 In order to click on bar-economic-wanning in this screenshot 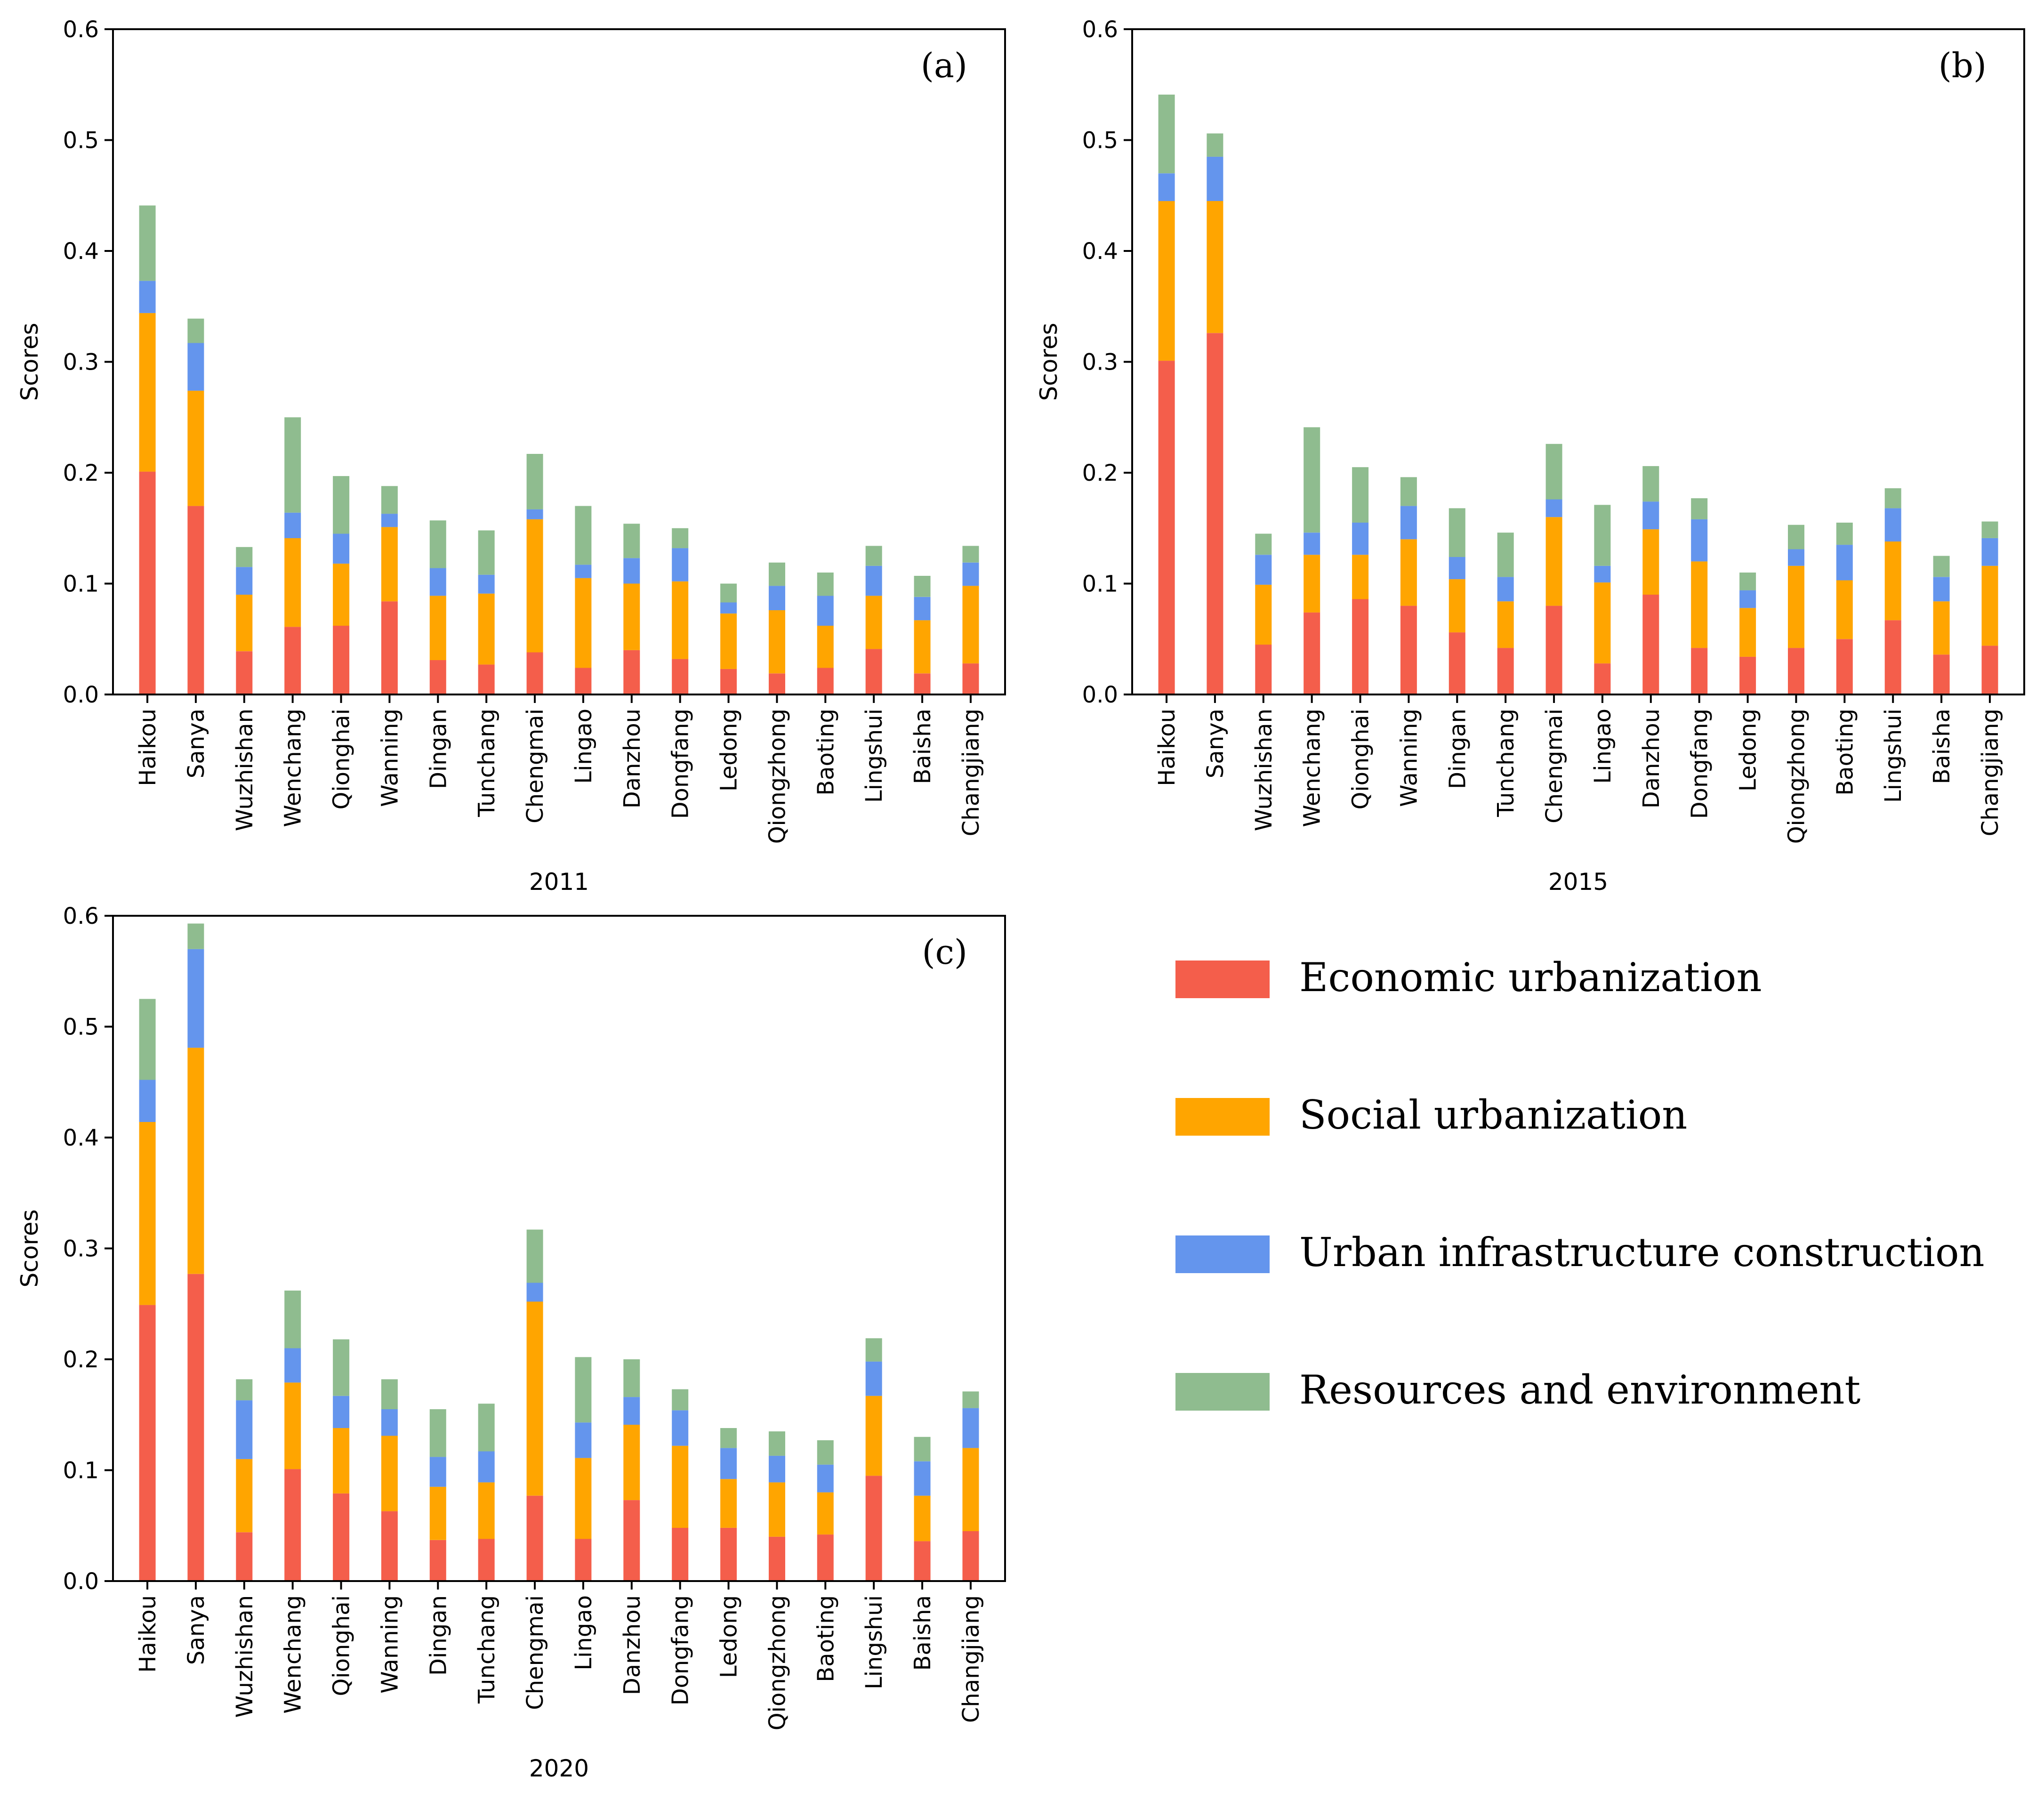, I will do `click(389, 1546)`.